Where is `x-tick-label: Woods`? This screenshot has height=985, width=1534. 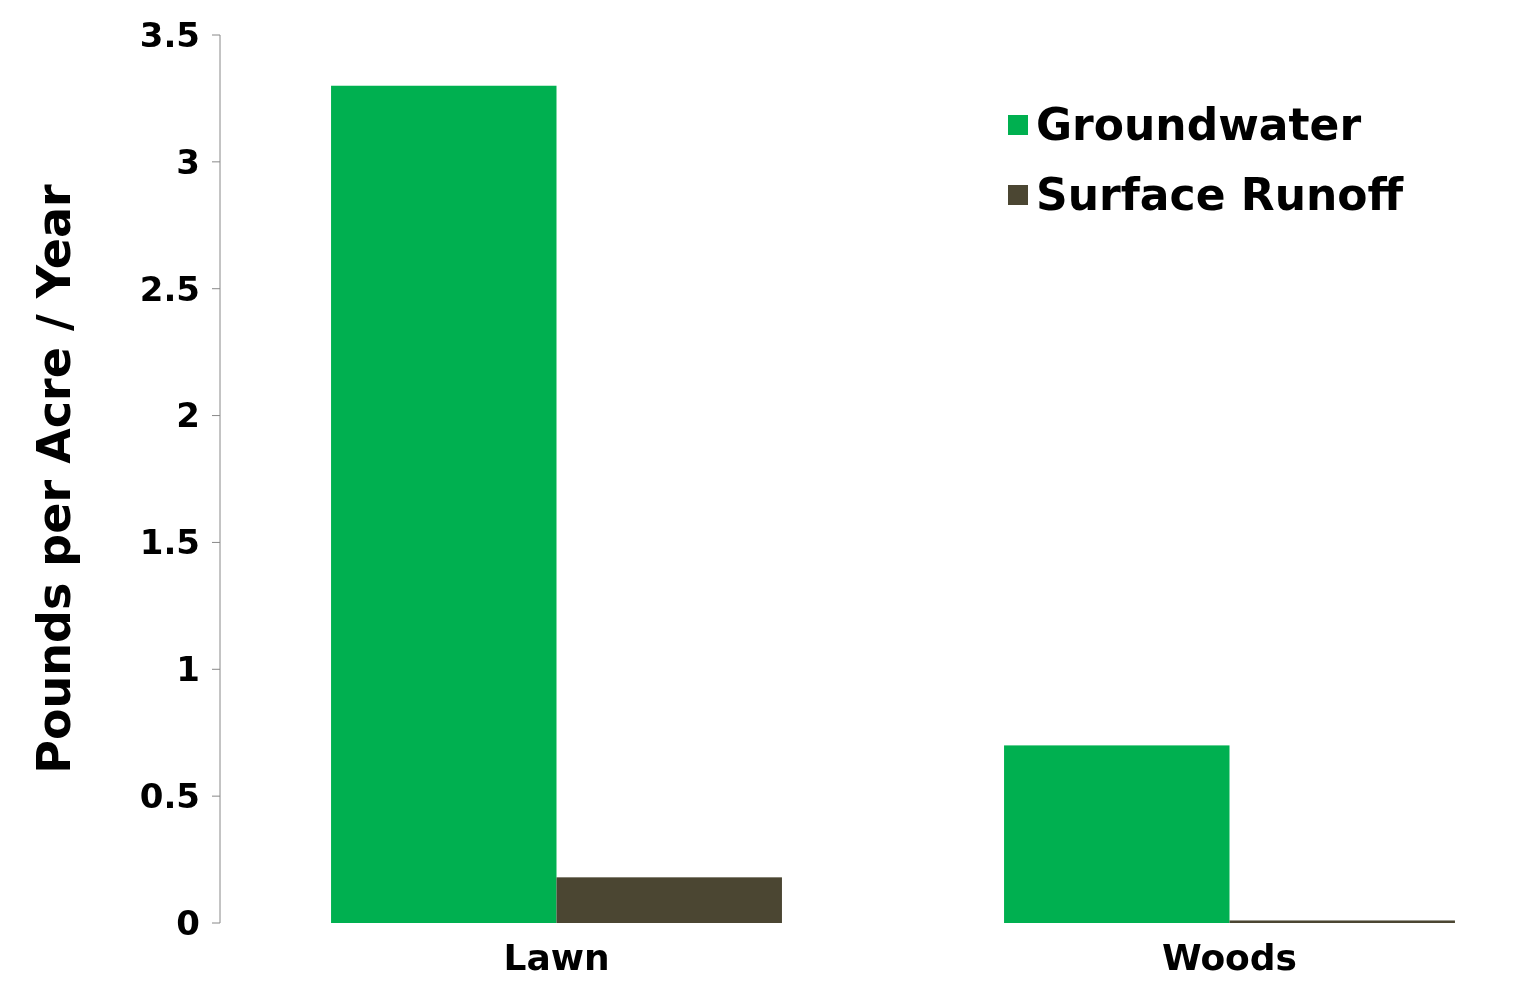
x-tick-label: Woods is located at coordinates (1229, 957).